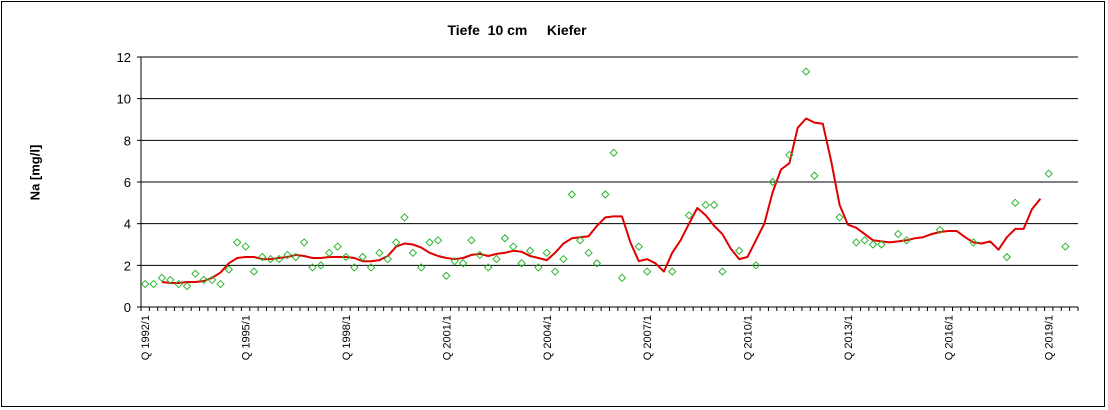 The image size is (1108, 410). I want to click on x-tick-label: Q 2016/1, so click(949, 337).